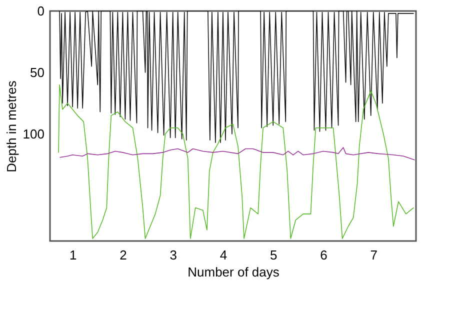  What do you see at coordinates (234, 272) in the screenshot?
I see `x-axis-title: Number of days` at bounding box center [234, 272].